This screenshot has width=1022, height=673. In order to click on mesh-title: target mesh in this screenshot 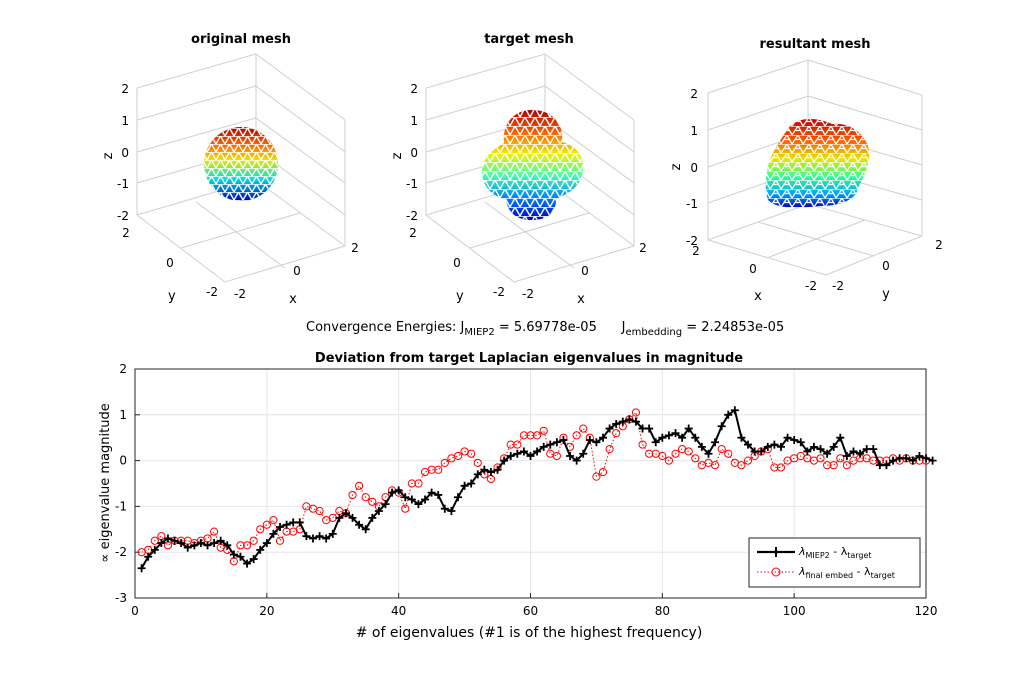, I will do `click(529, 39)`.